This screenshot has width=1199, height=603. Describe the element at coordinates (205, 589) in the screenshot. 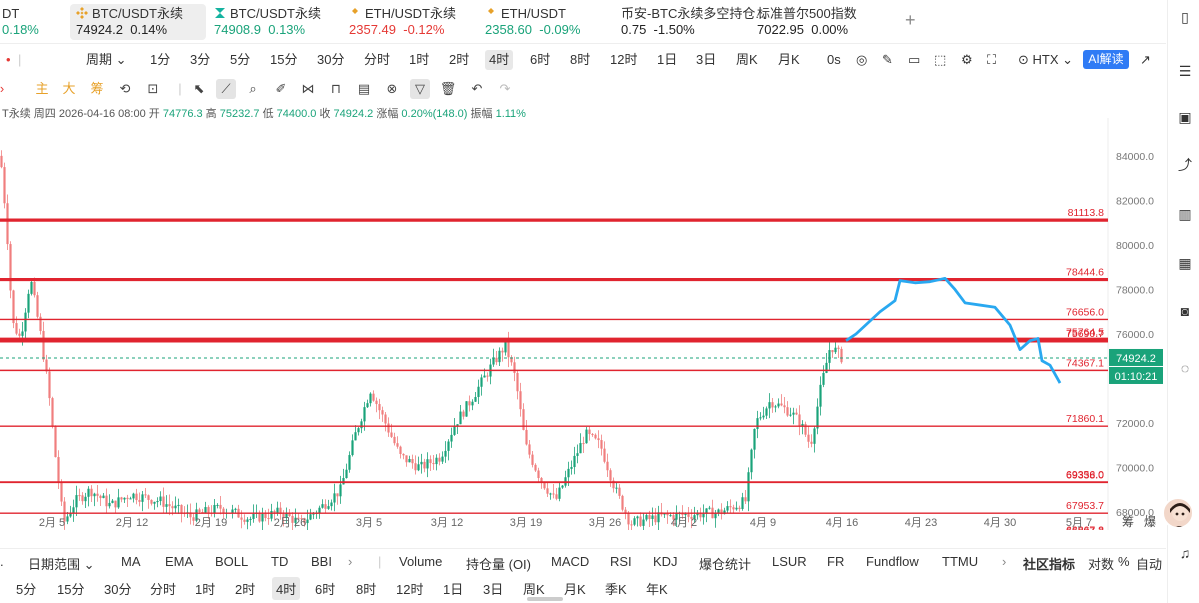

I see `period-4: 1时` at that location.